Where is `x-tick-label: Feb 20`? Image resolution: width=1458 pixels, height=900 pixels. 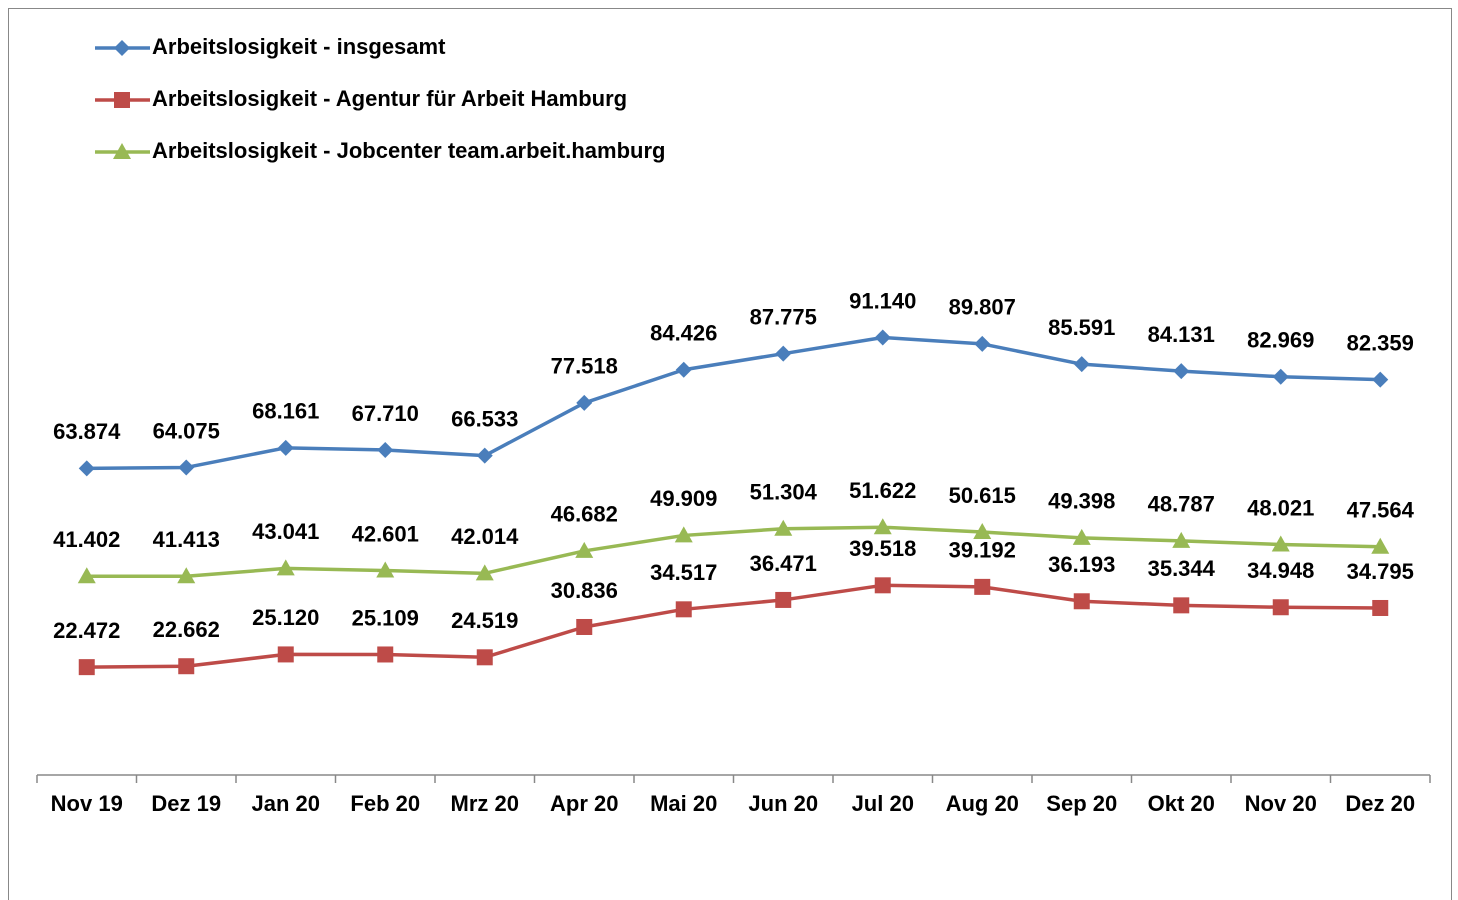
x-tick-label: Feb 20 is located at coordinates (385, 803).